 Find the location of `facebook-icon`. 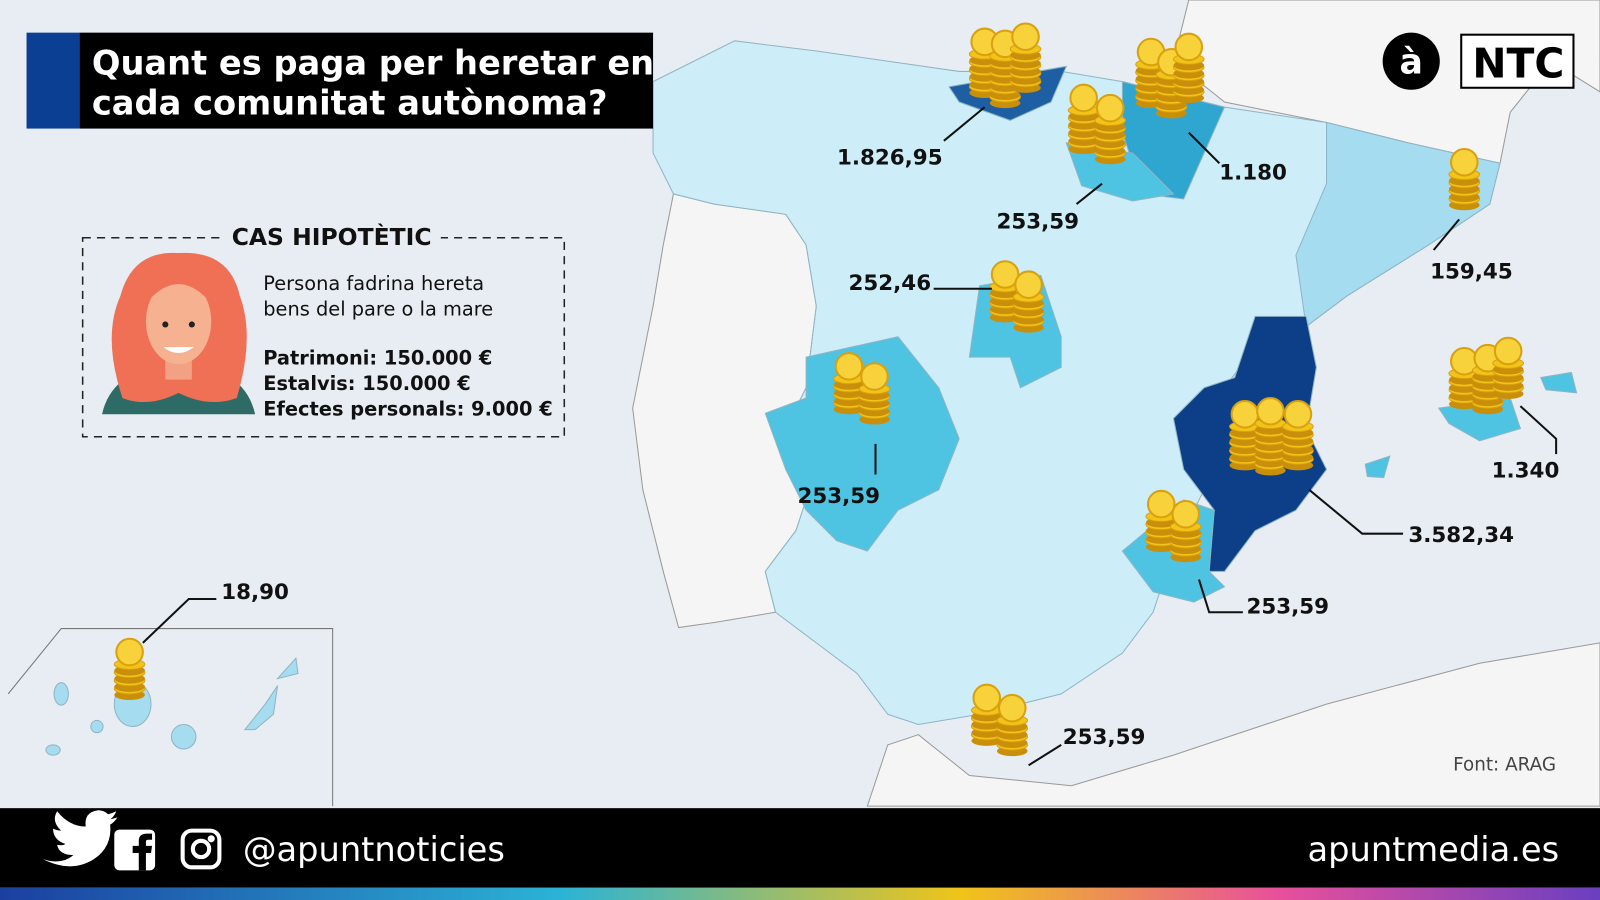

facebook-icon is located at coordinates (135, 850).